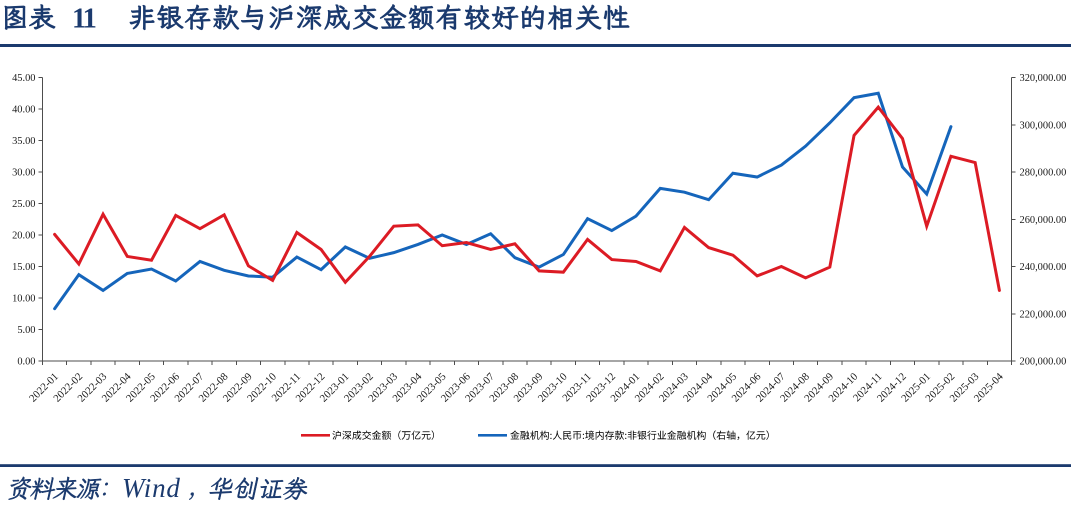  What do you see at coordinates (23, 78) in the screenshot?
I see `svg-text: 45.00` at bounding box center [23, 78].